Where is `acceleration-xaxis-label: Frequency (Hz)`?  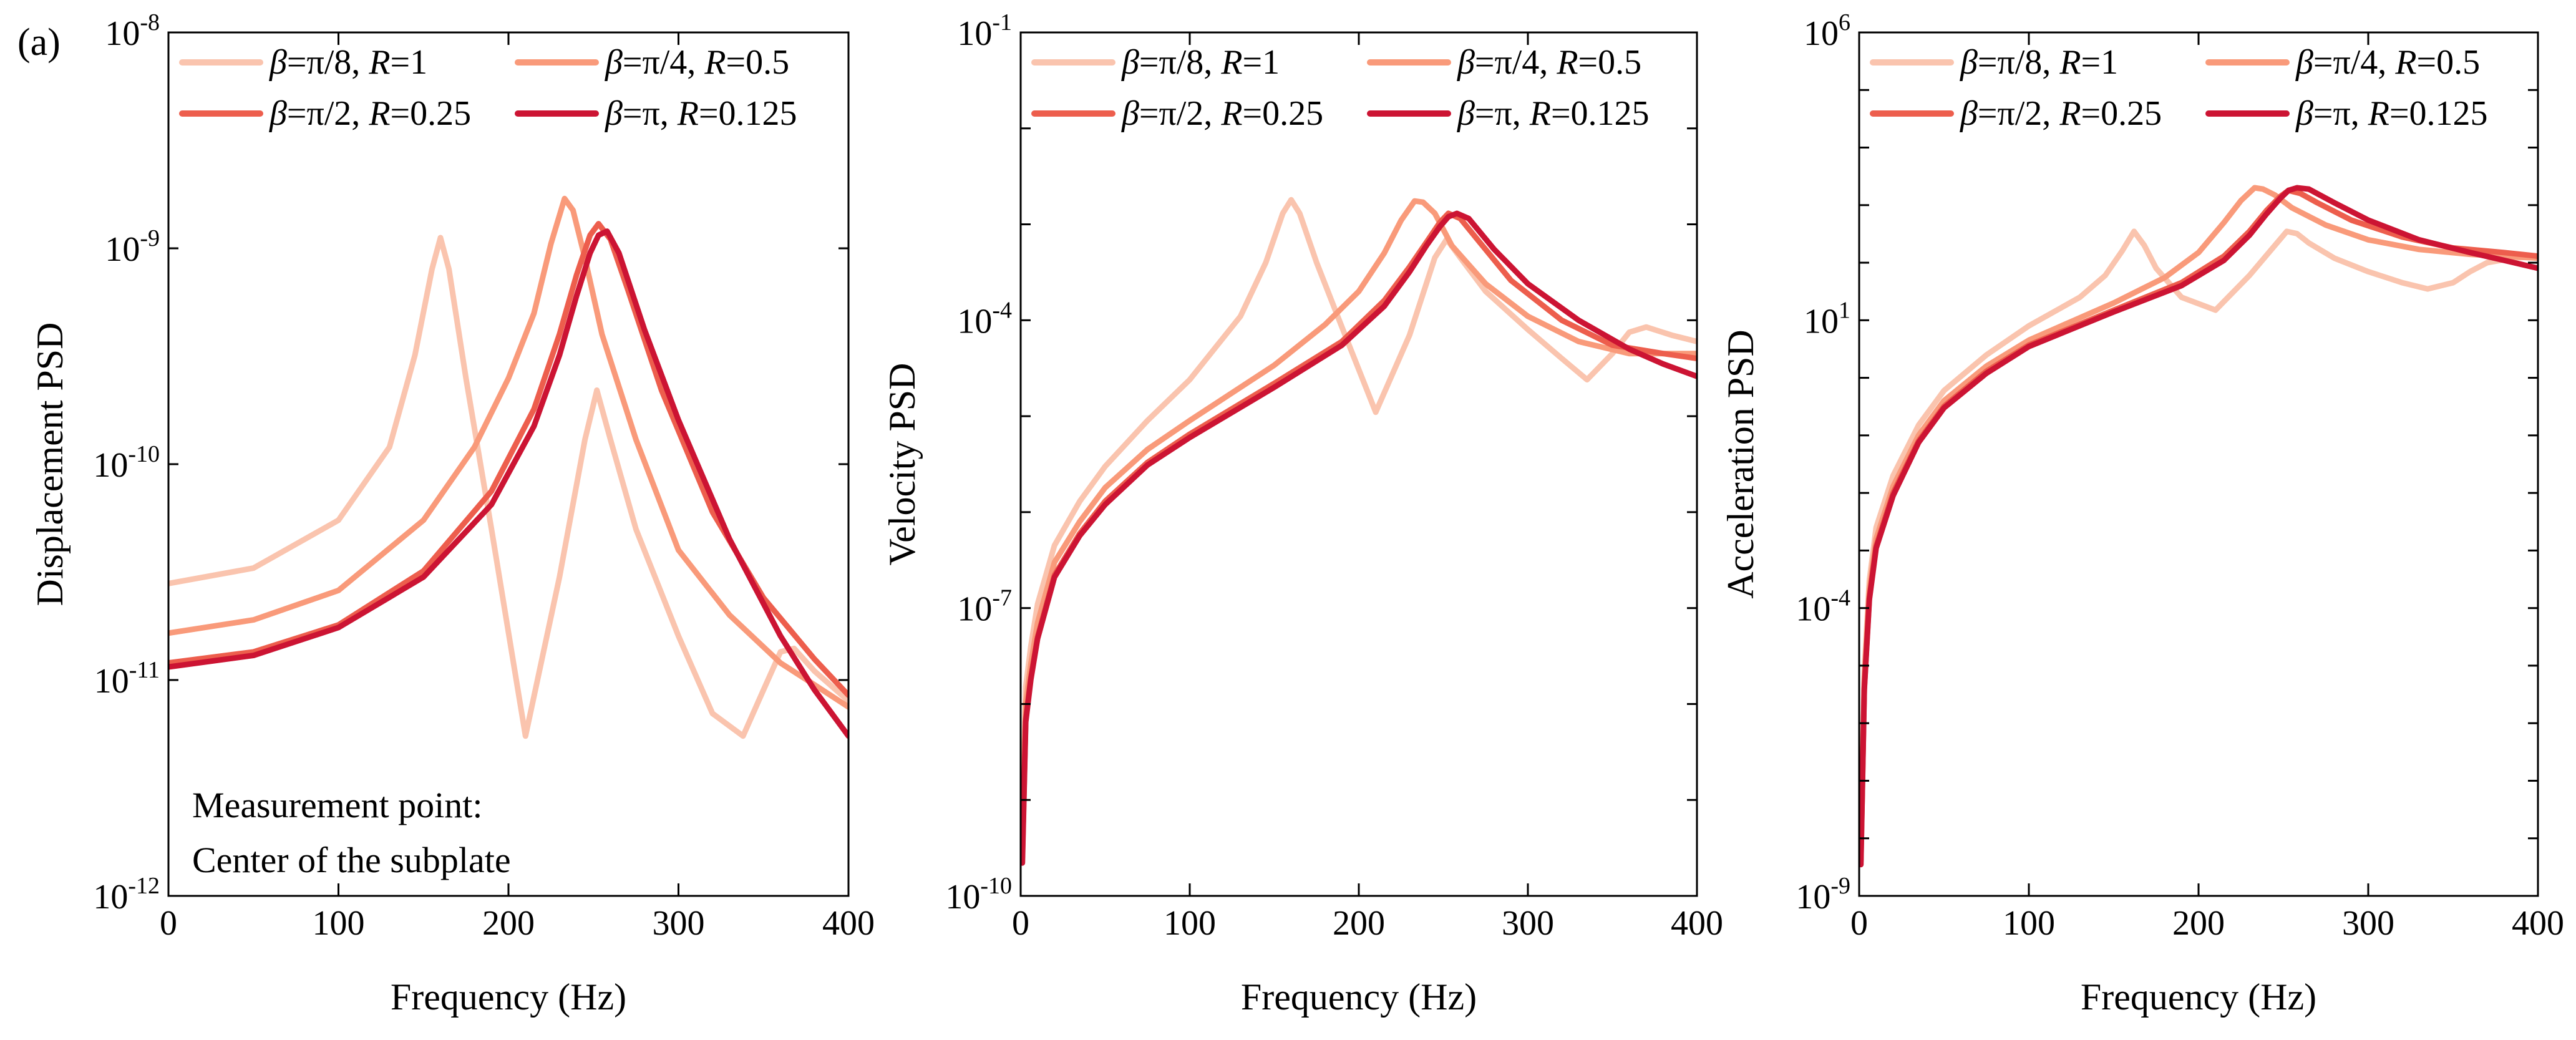 acceleration-xaxis-label: Frequency (Hz) is located at coordinates (2198, 997).